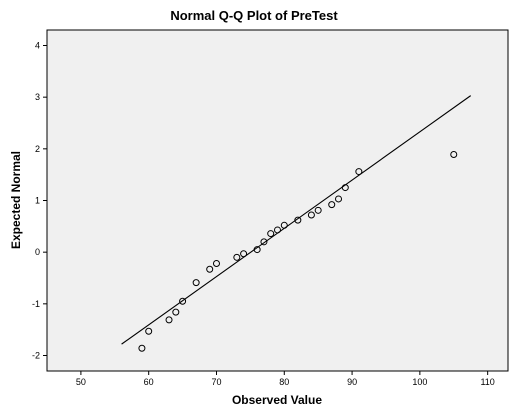 Image resolution: width=509 pixels, height=409 pixels. Describe the element at coordinates (284, 382) in the screenshot. I see `x-tick-label: 80` at that location.